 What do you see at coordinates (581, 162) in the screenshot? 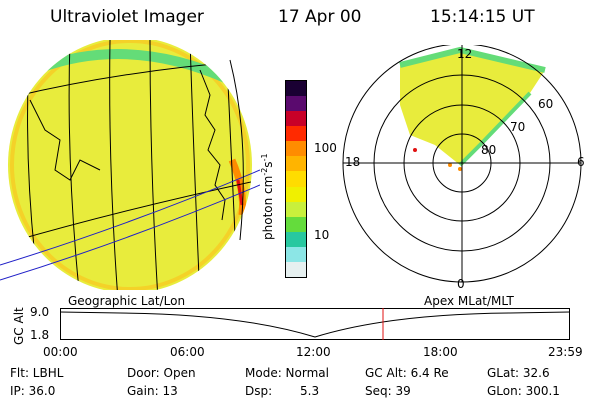
I see `mlt-6: 6` at bounding box center [581, 162].